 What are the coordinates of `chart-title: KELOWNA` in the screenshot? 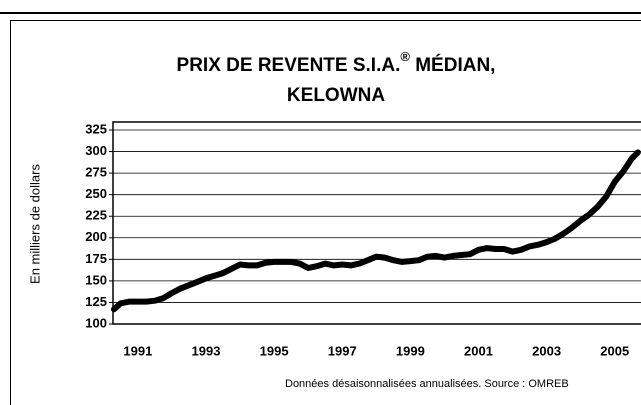 It's located at (336, 95).